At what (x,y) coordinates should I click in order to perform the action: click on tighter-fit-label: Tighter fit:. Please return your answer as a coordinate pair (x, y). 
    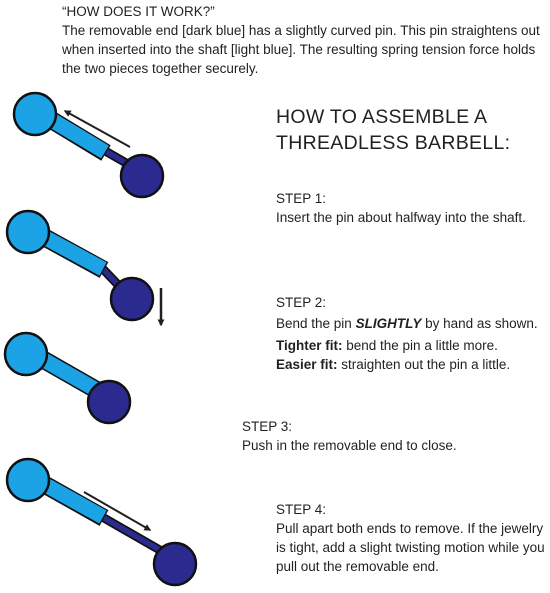
    Looking at the image, I should click on (309, 345).